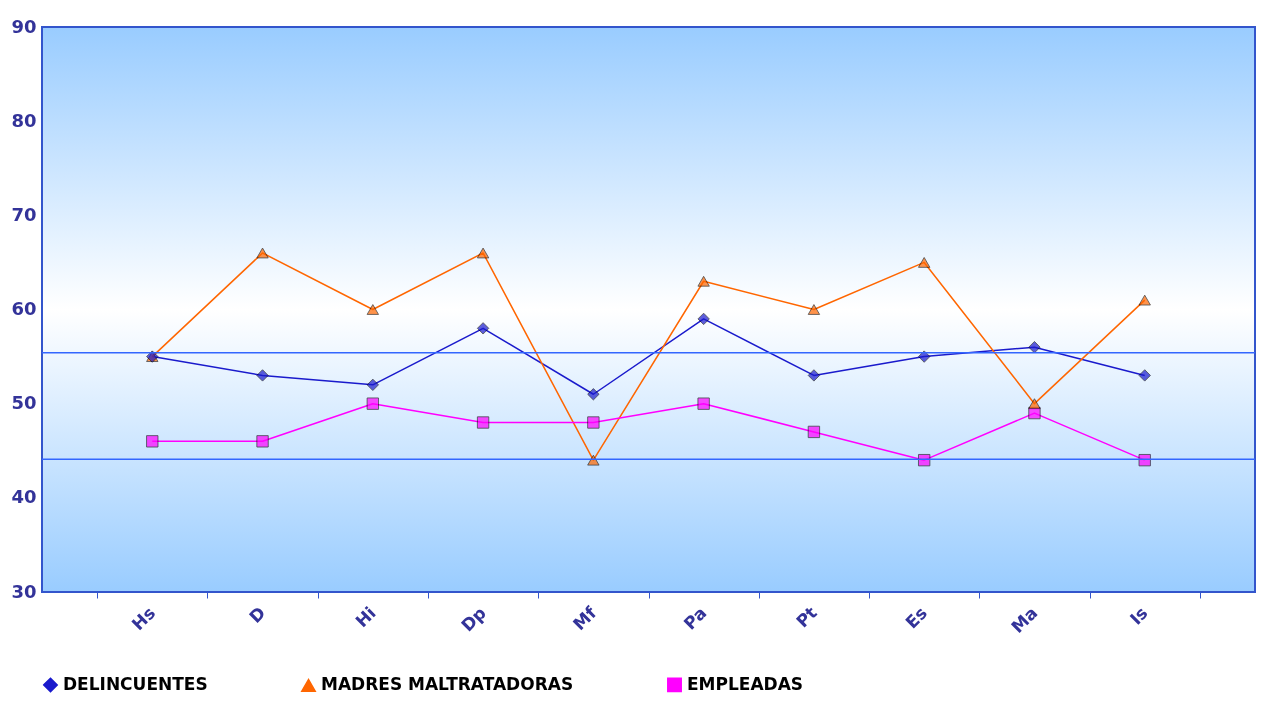 This screenshot has height=706, width=1268. I want to click on x-tick-label: Pt, so click(806, 617).